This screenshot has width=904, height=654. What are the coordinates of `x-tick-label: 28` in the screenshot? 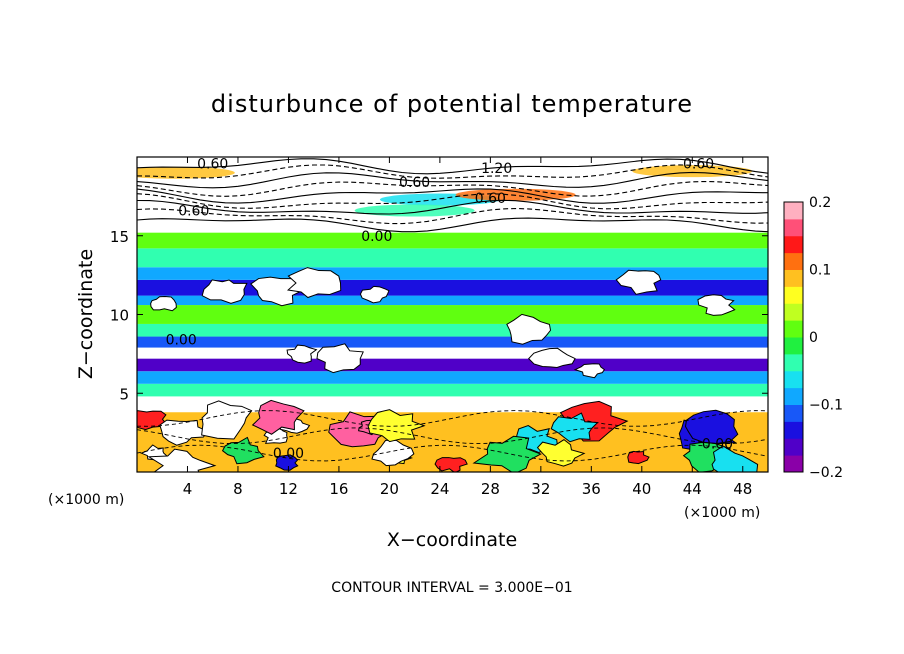 It's located at (490, 489).